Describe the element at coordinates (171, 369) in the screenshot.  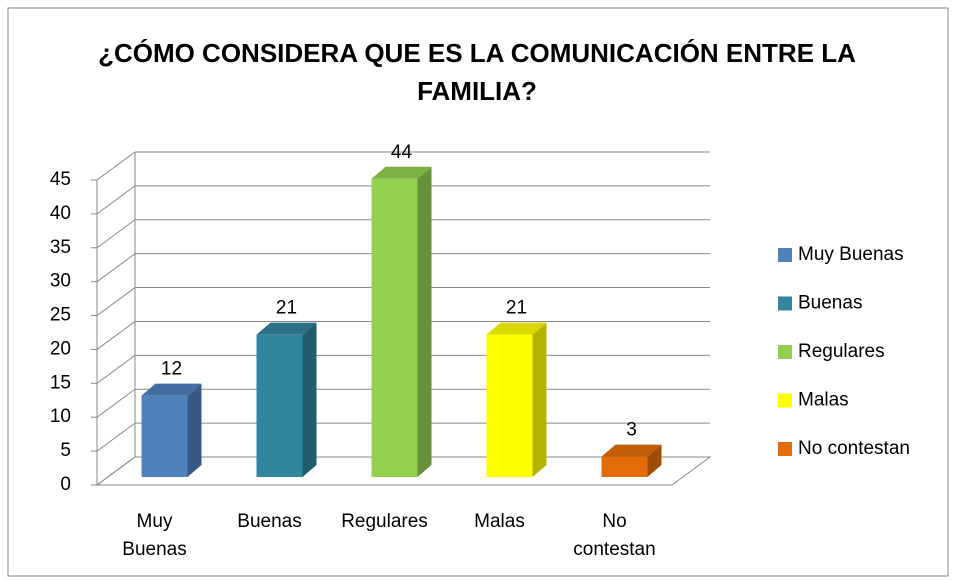
I see `value-label: 12` at that location.